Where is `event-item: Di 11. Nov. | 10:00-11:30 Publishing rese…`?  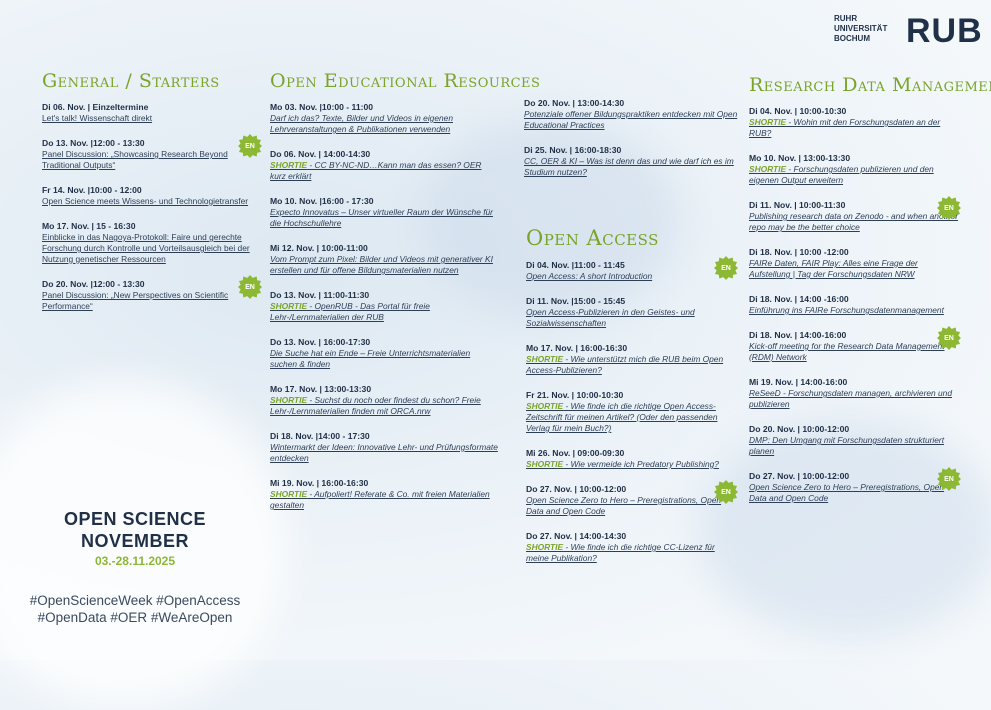
event-item: Di 11. Nov. | 10:00-11:30 Publishing rese… is located at coordinates (855, 214).